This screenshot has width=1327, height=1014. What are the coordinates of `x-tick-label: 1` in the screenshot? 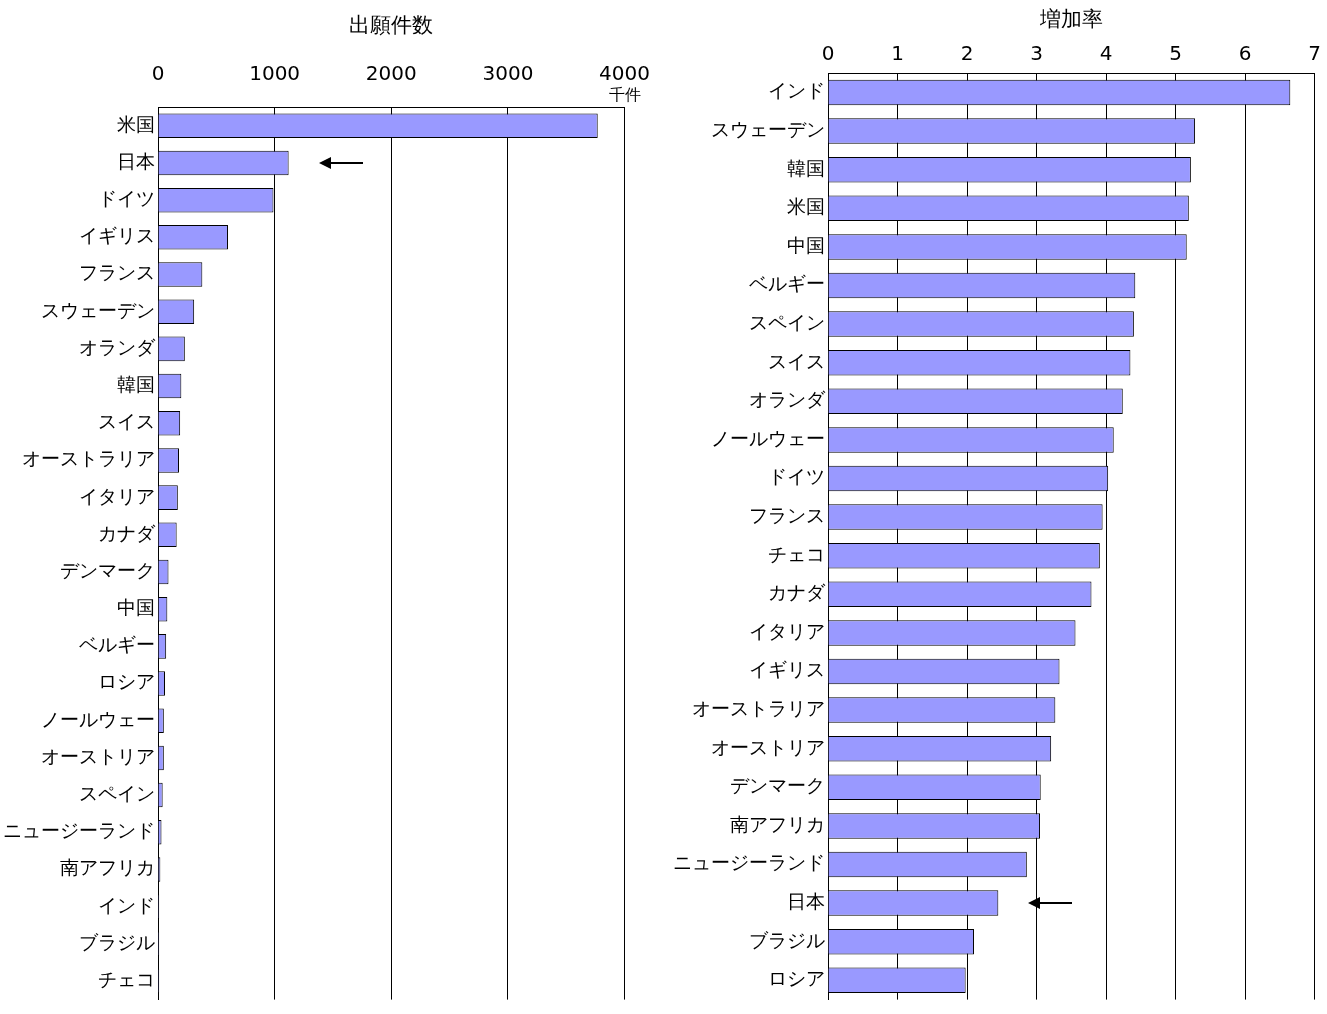 It's located at (897, 53).